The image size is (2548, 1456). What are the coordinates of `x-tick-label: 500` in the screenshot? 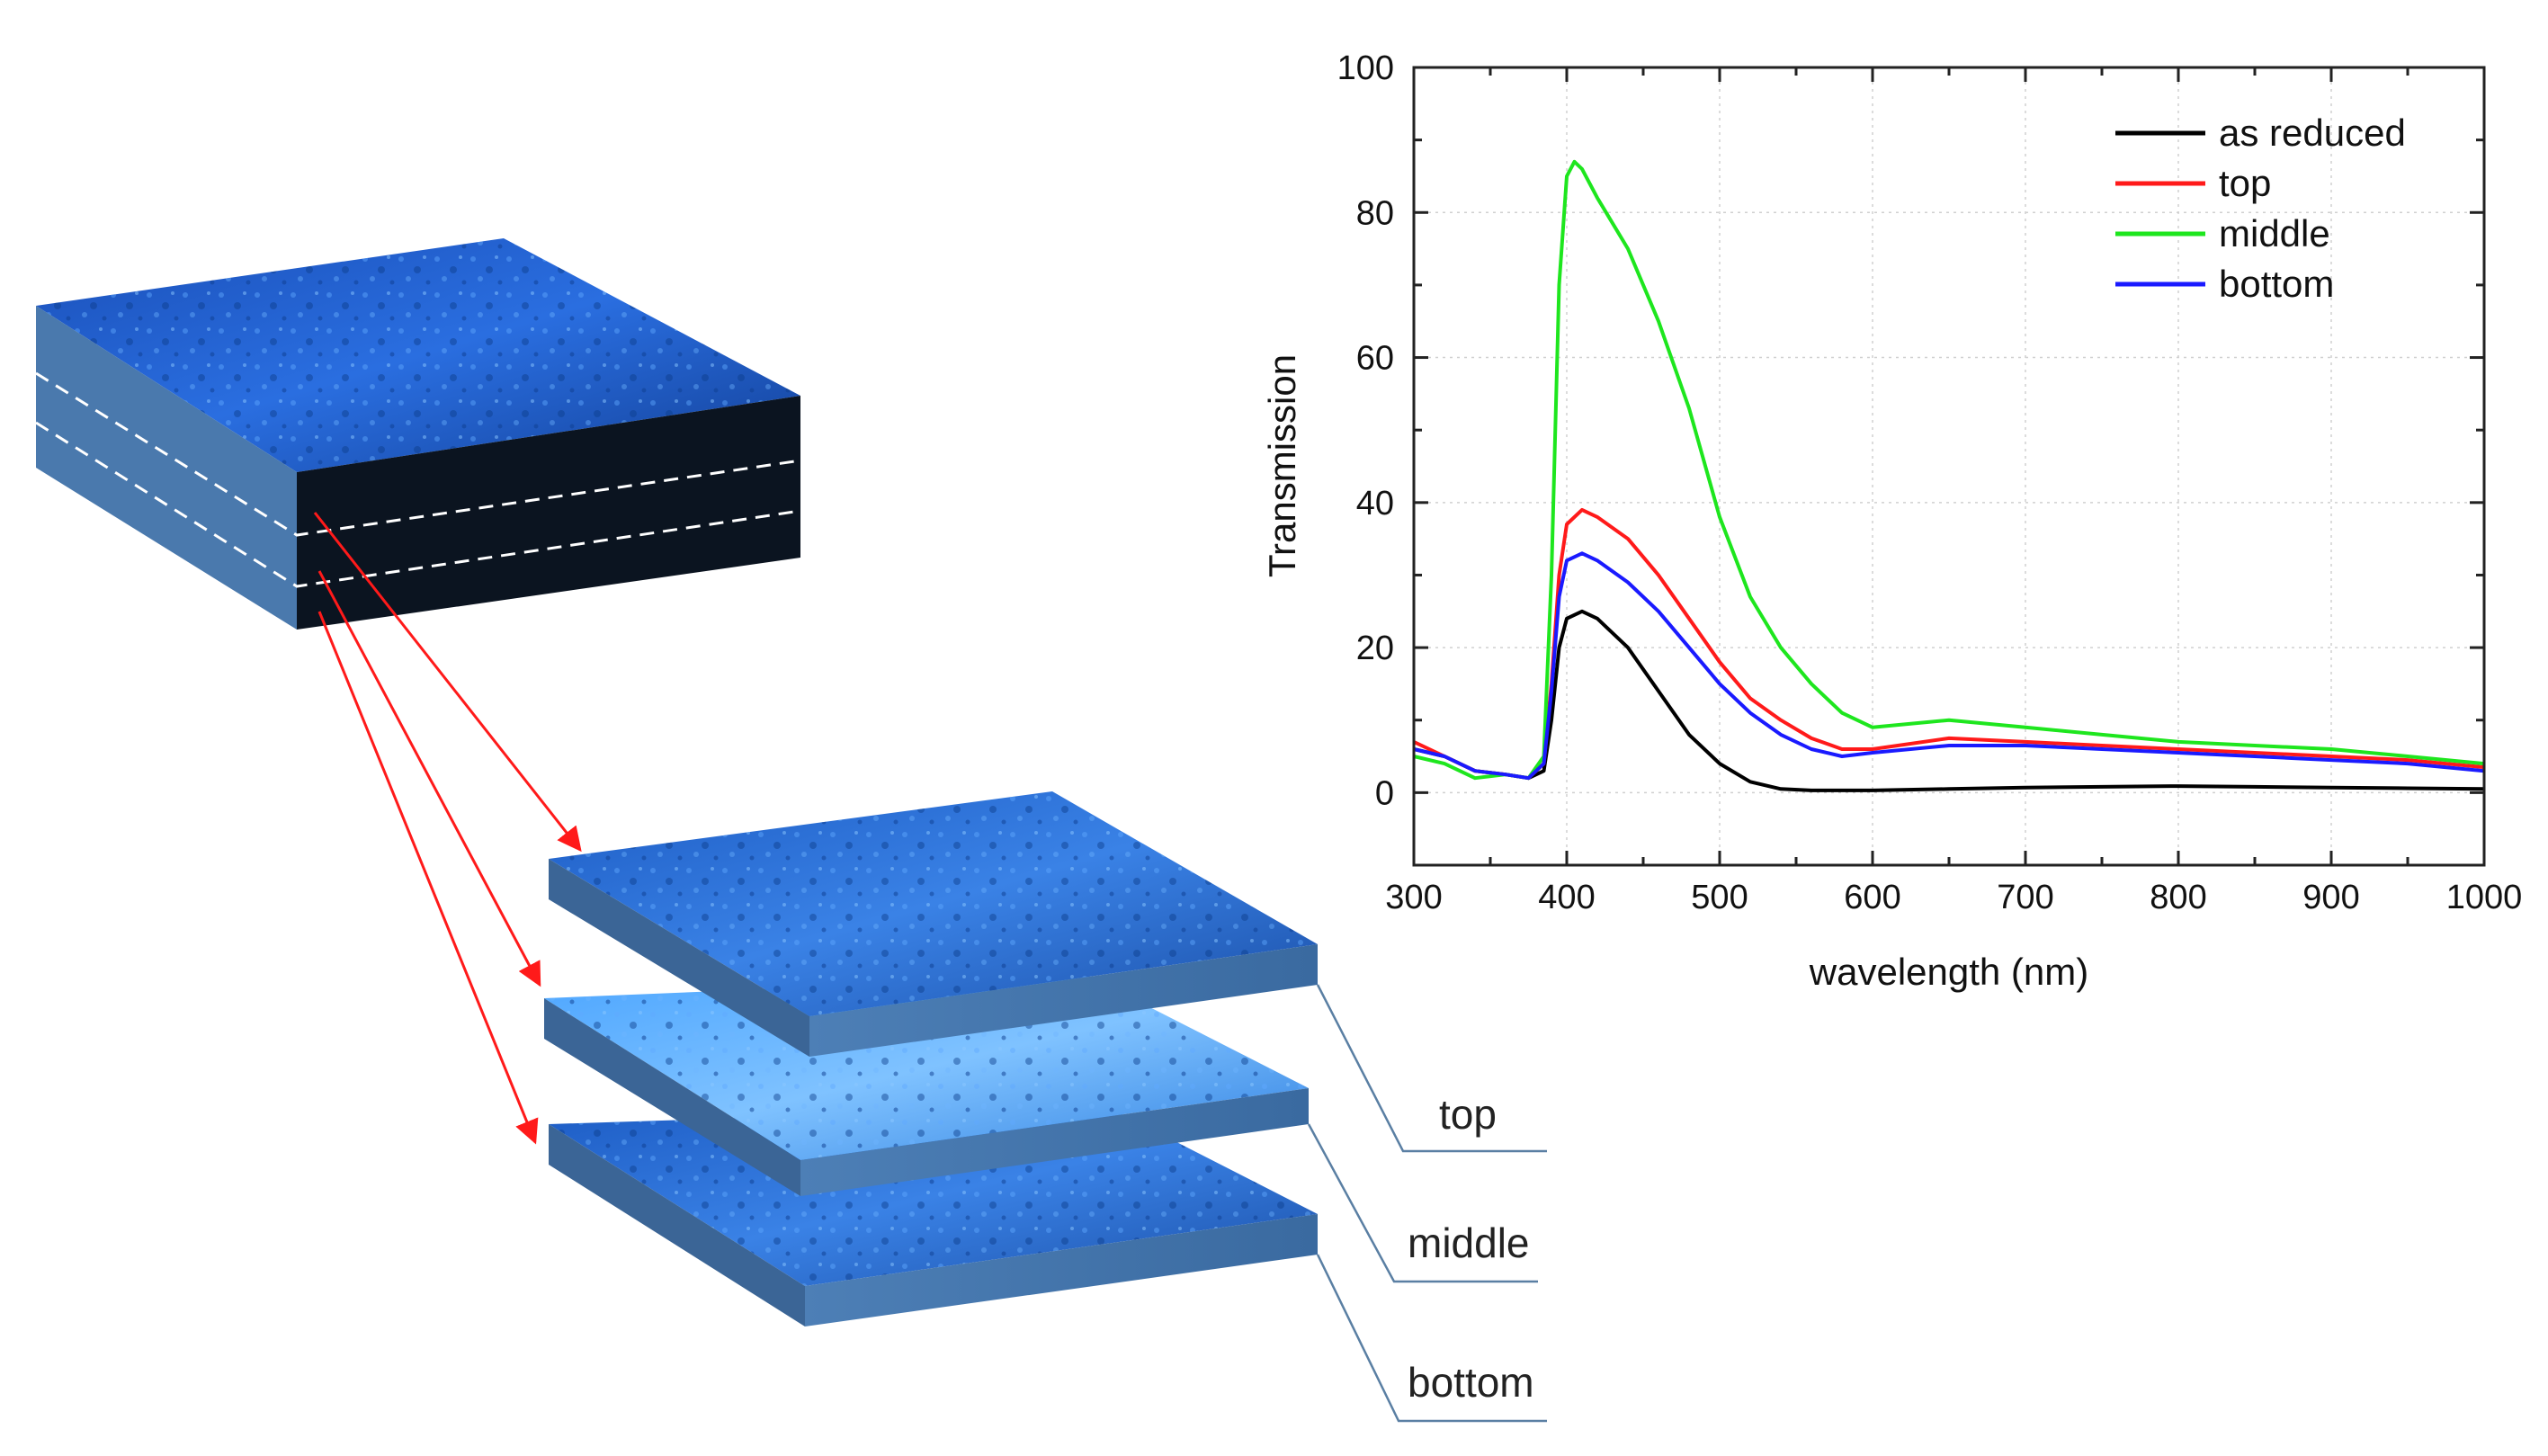 It's located at (1719, 898).